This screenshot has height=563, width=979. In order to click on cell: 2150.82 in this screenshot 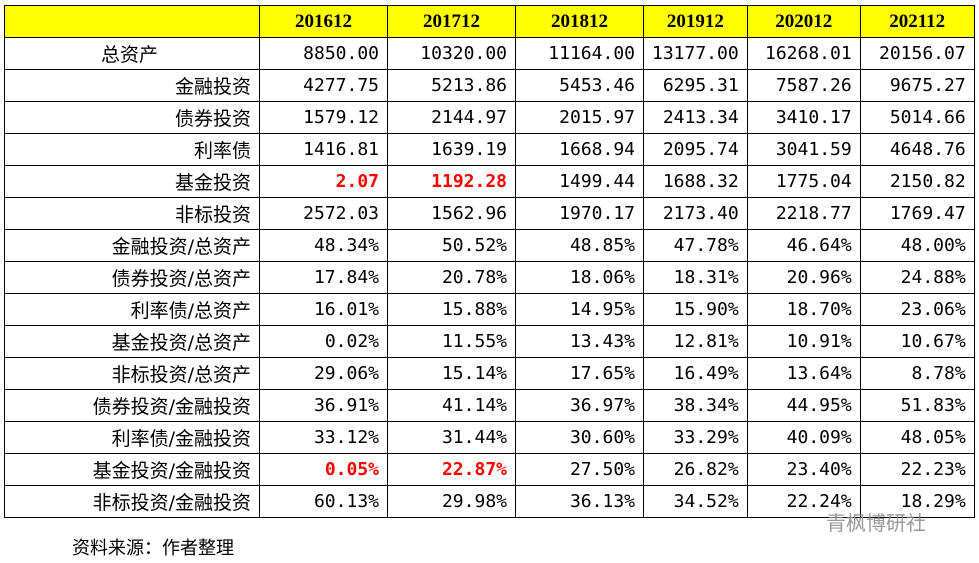, I will do `click(917, 181)`.